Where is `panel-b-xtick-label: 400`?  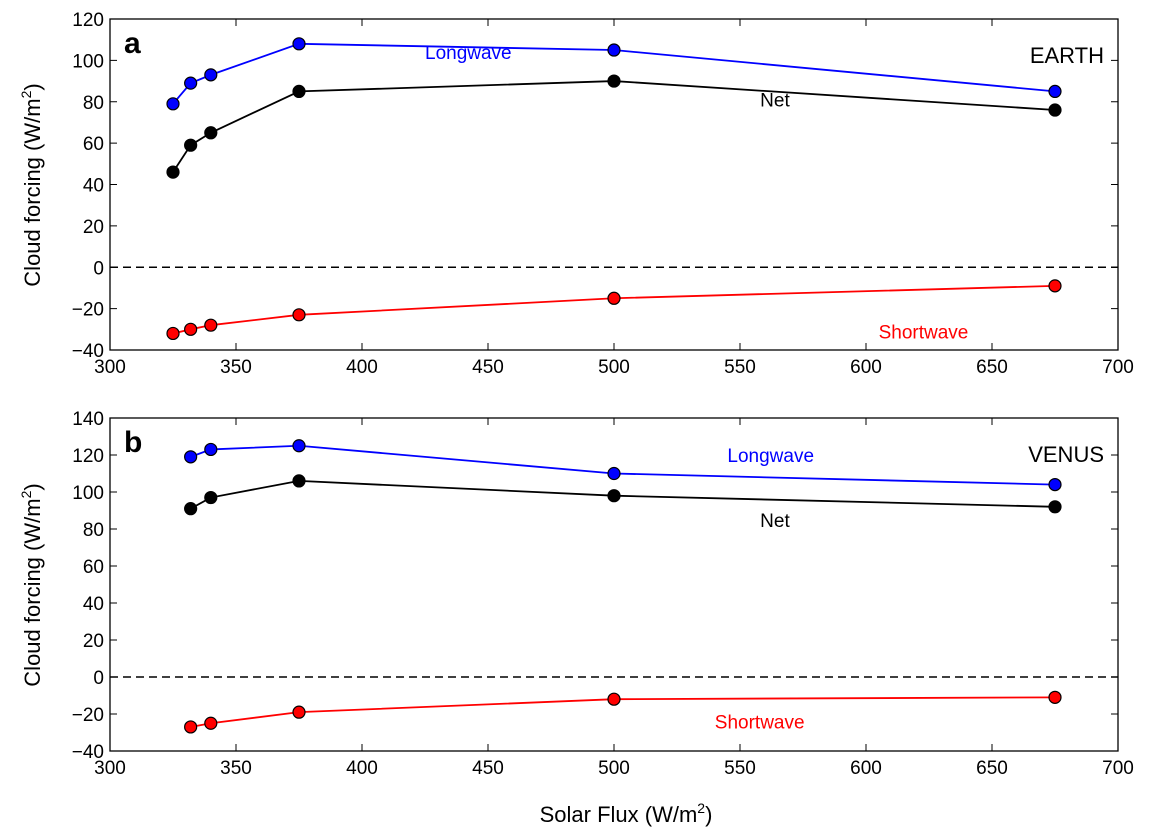 panel-b-xtick-label: 400 is located at coordinates (362, 768).